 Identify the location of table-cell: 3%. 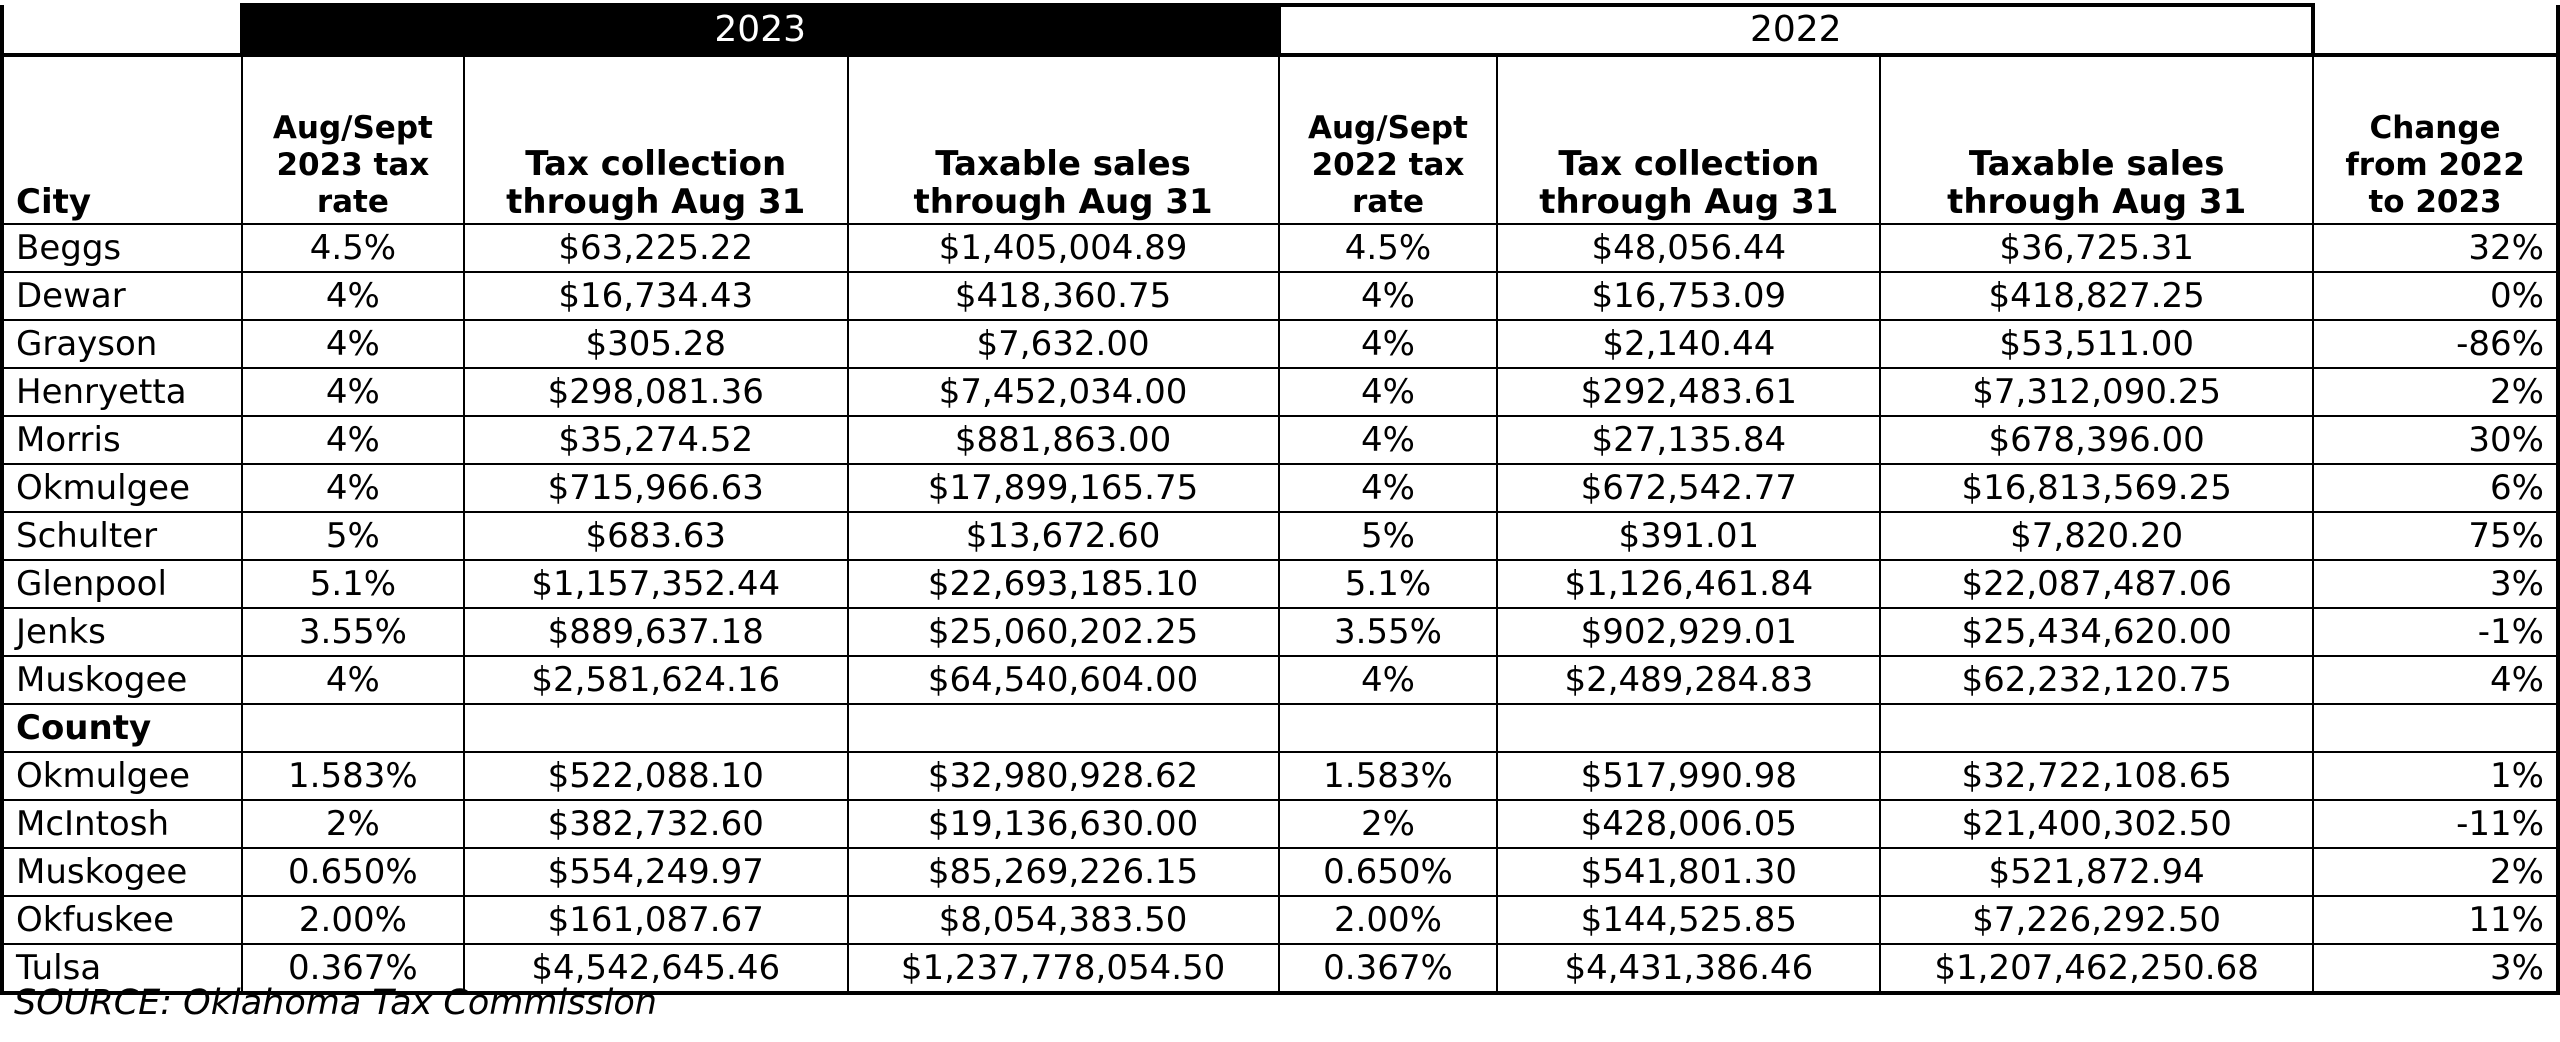
(2436, 969).